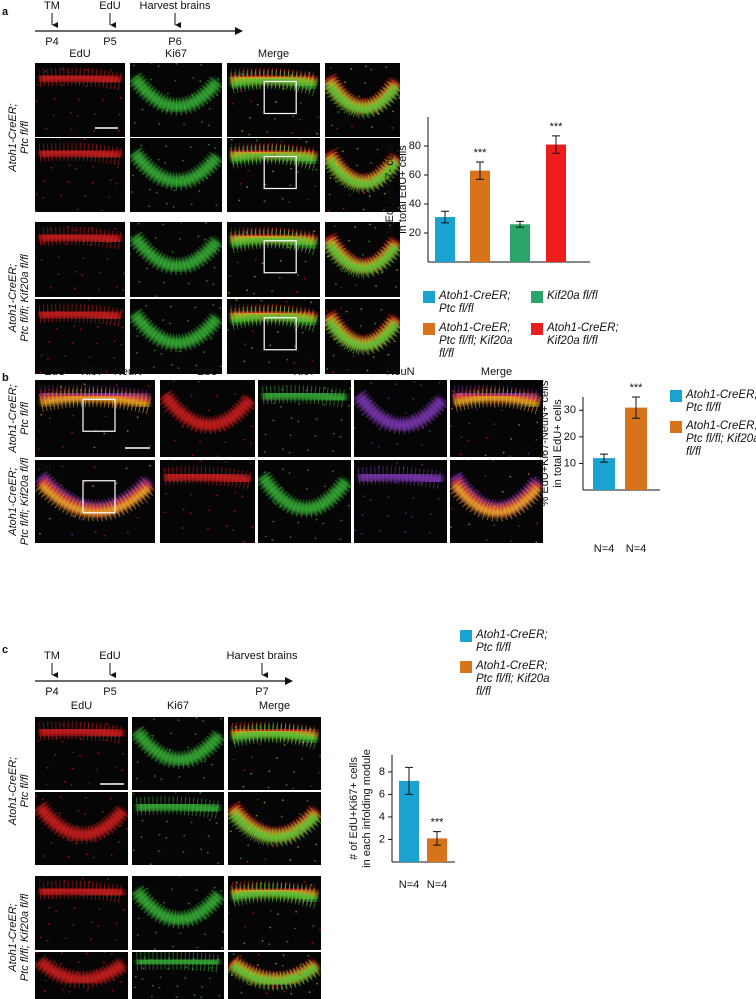 This screenshot has height=999, width=756. What do you see at coordinates (572, 296) in the screenshot?
I see `legend-label: Kif20a fl/fl` at bounding box center [572, 296].